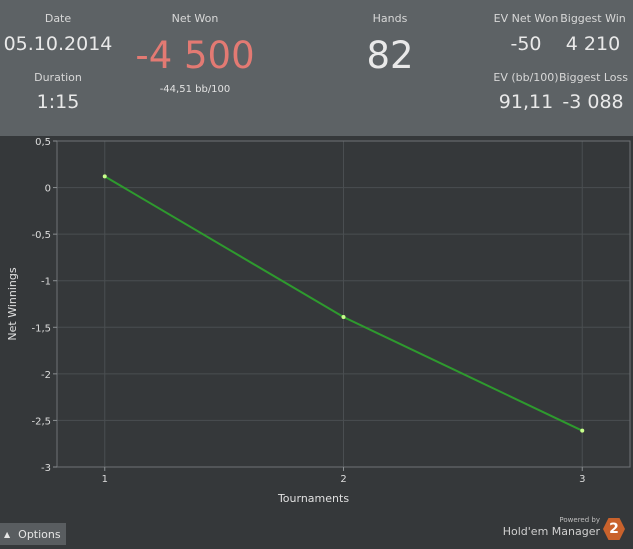 The image size is (633, 549). Describe the element at coordinates (582, 479) in the screenshot. I see `x-tick-label: 3` at that location.